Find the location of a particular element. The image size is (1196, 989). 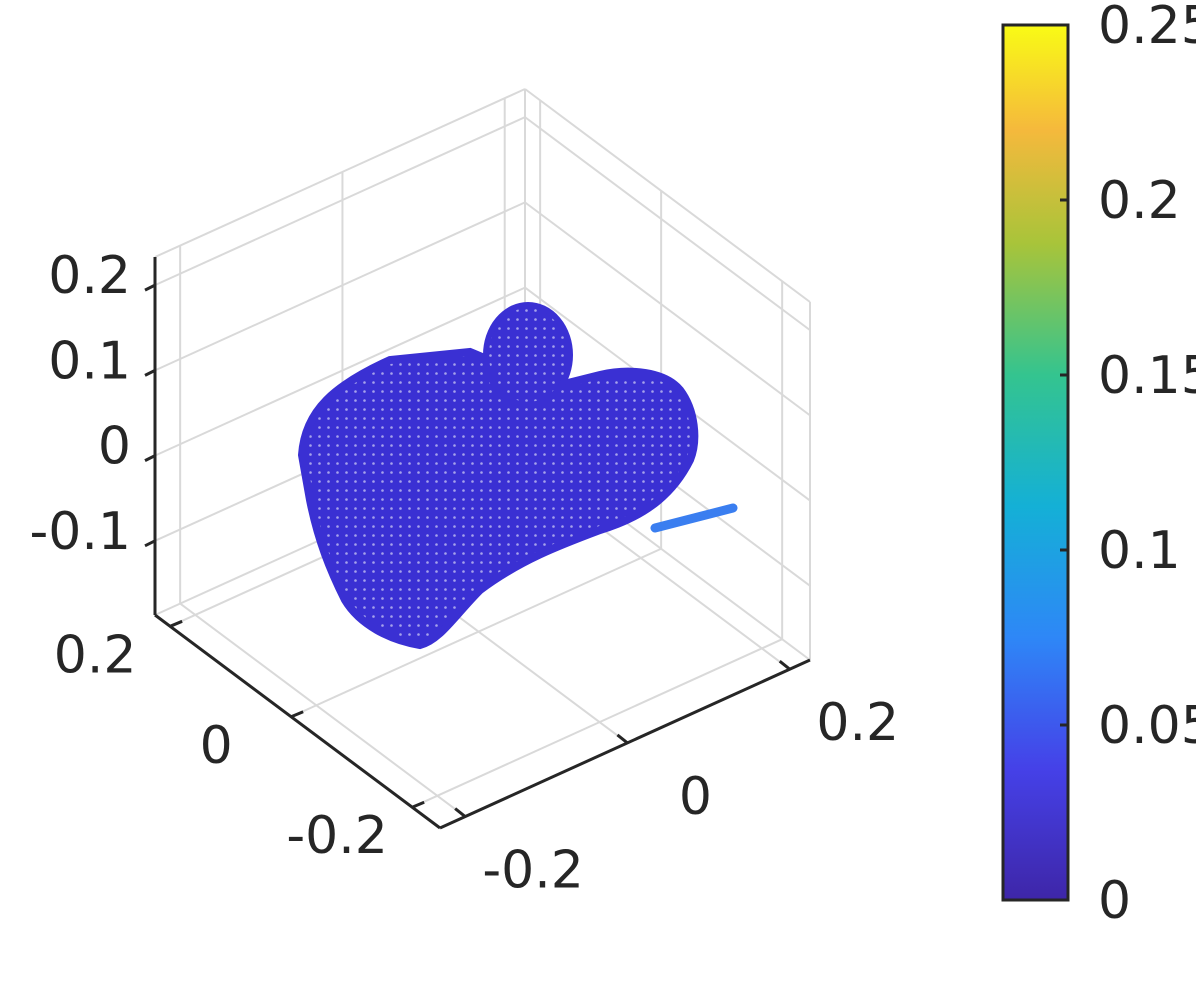

colorbar-tick-label: 0 is located at coordinates (1114, 901).